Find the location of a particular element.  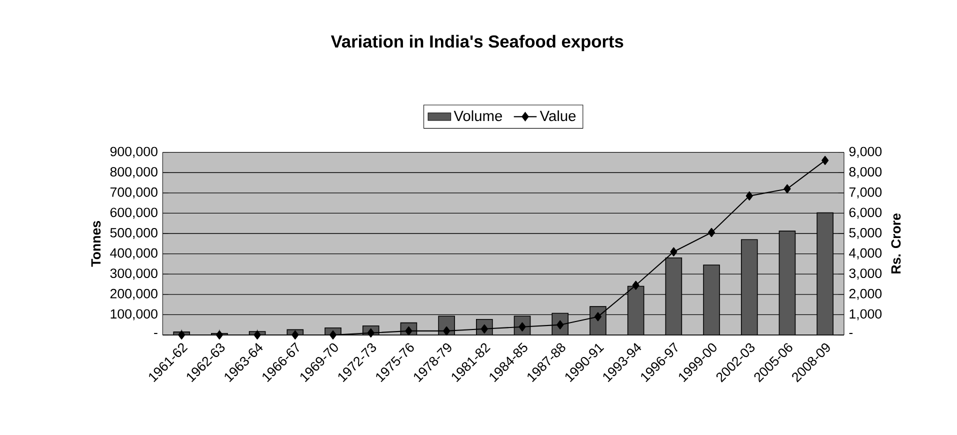

chart-title: Variation in India's Seafood exports is located at coordinates (477, 43).